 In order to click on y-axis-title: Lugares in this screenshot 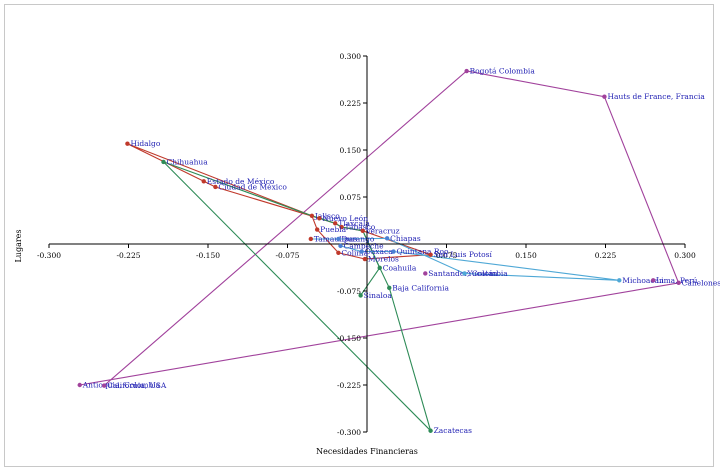, I will do `click(18, 245)`.